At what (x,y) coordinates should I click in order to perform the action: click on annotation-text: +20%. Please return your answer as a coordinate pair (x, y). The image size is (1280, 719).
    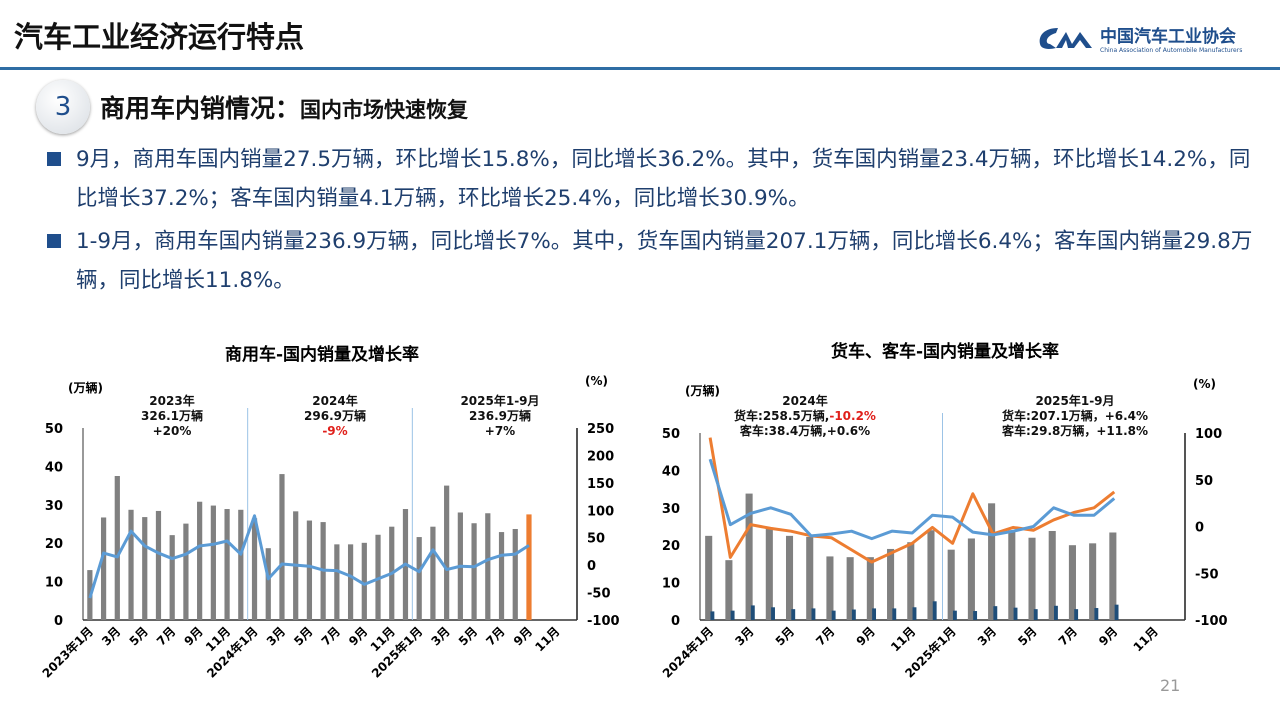
    Looking at the image, I should click on (172, 431).